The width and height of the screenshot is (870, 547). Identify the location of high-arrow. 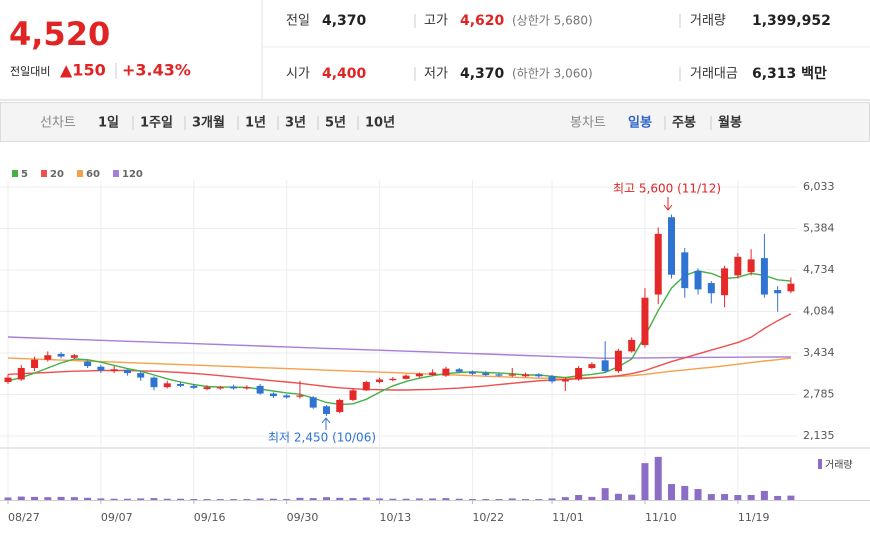
(668, 204).